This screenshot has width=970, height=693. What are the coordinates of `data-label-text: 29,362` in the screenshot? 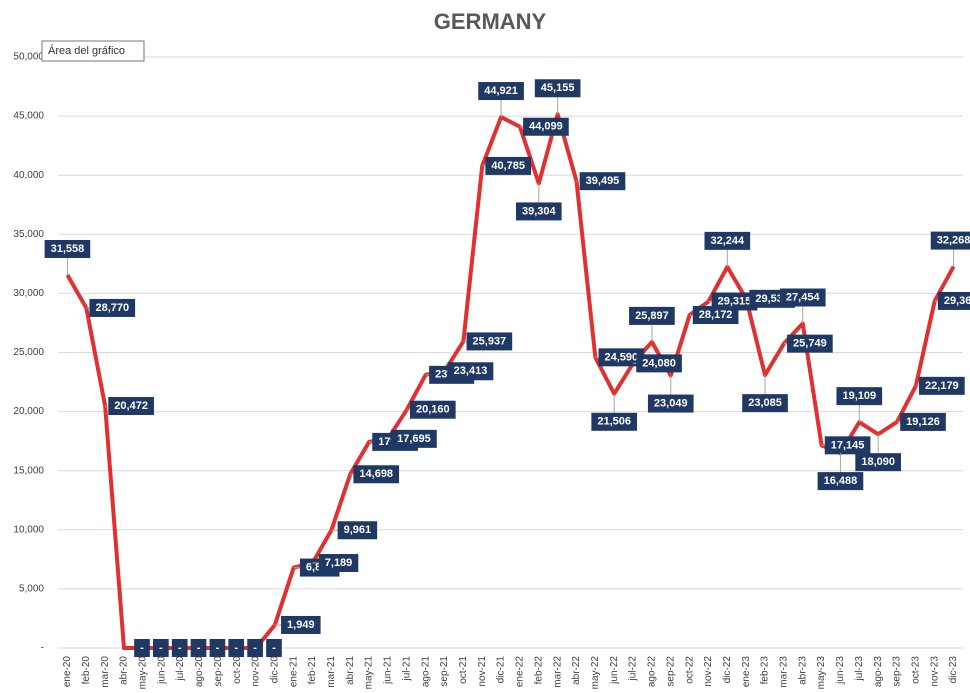 It's located at (957, 301).